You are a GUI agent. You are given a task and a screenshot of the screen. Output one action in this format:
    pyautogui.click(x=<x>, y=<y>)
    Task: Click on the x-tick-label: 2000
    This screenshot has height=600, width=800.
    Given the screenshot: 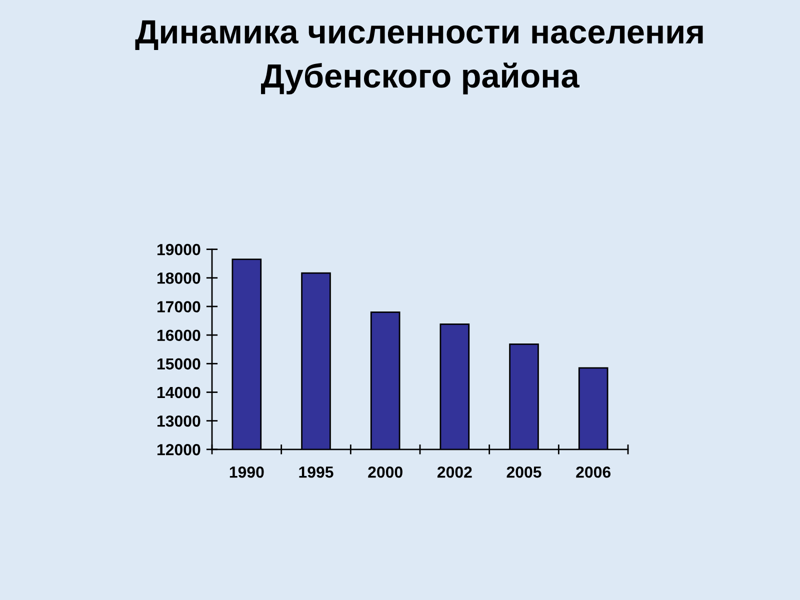 What is the action you would take?
    pyautogui.click(x=385, y=472)
    